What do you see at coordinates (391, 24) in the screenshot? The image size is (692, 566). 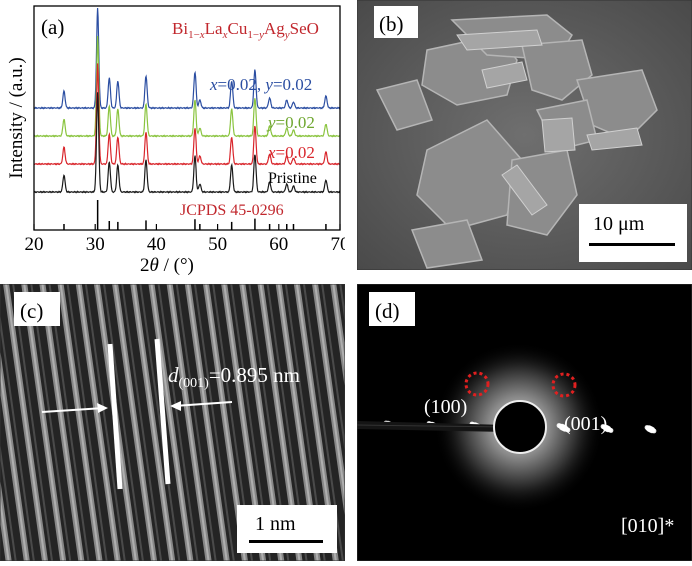 I see `panel-b-label: (b)` at bounding box center [391, 24].